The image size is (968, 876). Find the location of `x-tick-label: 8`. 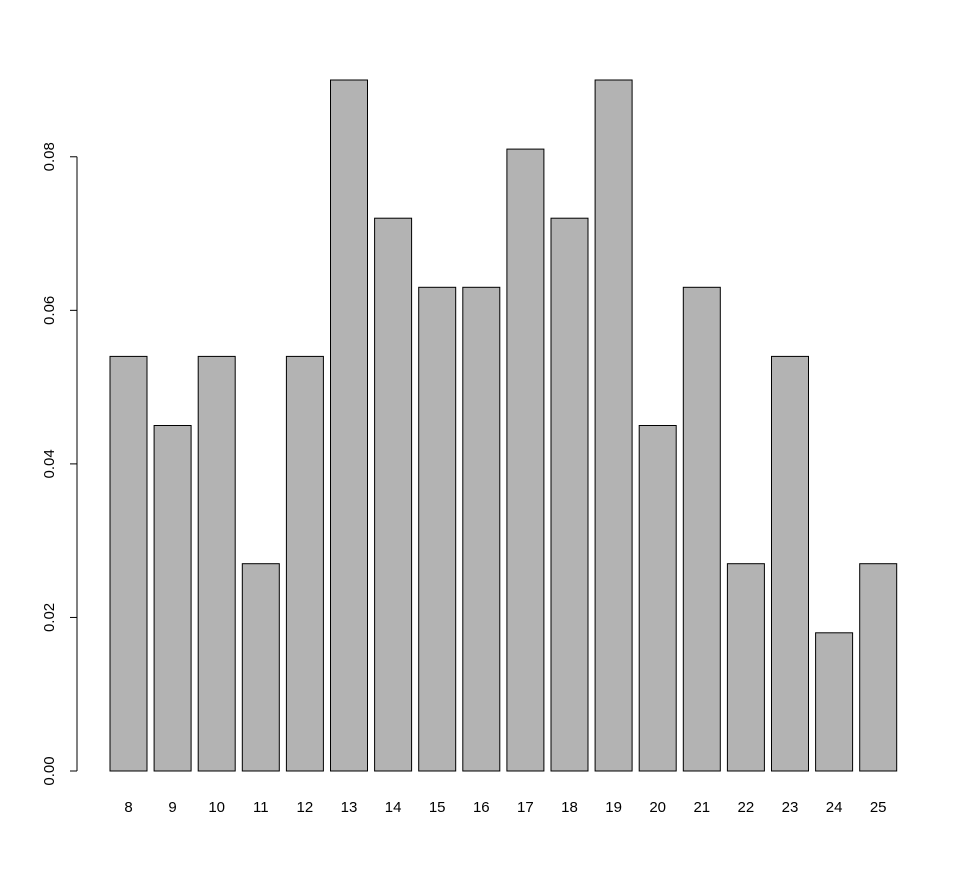

x-tick-label: 8 is located at coordinates (128, 807).